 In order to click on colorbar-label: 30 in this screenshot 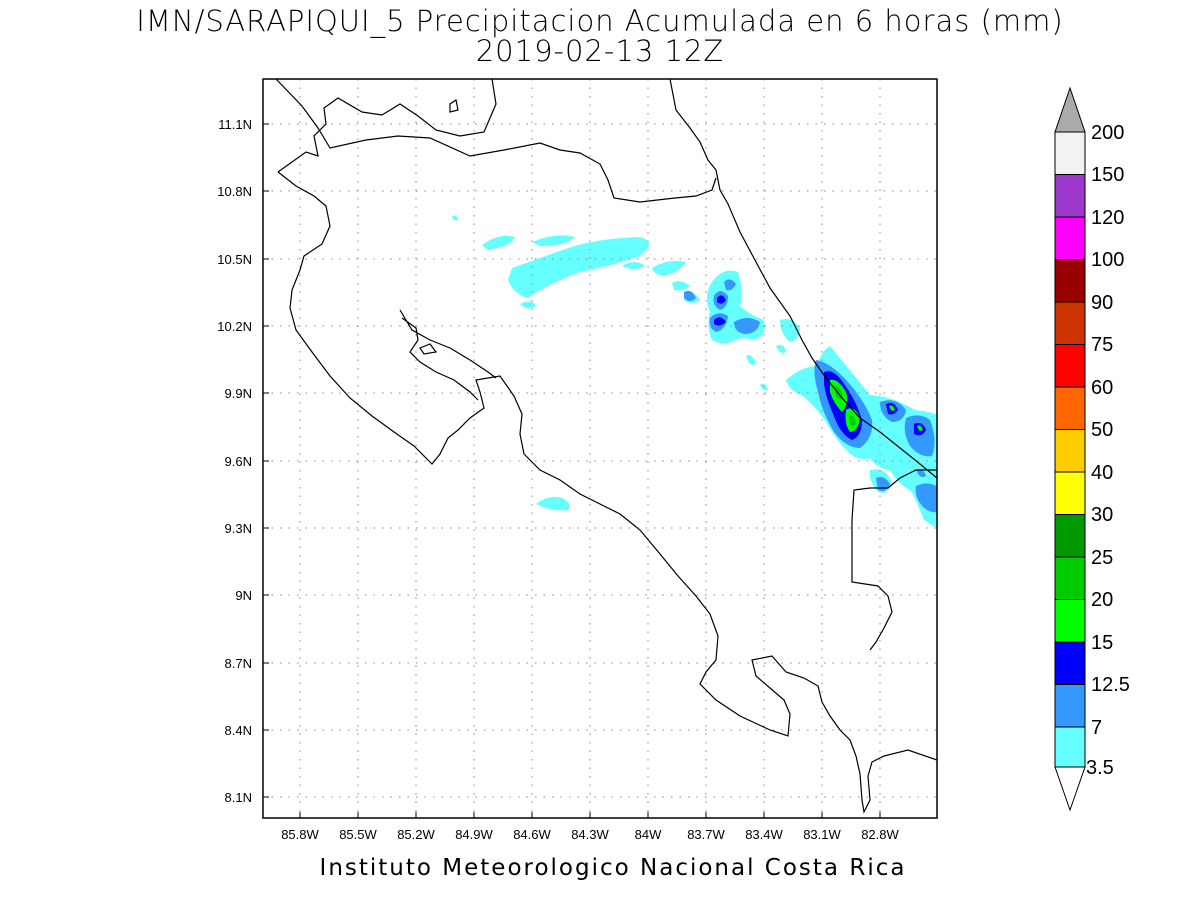, I will do `click(1102, 515)`.